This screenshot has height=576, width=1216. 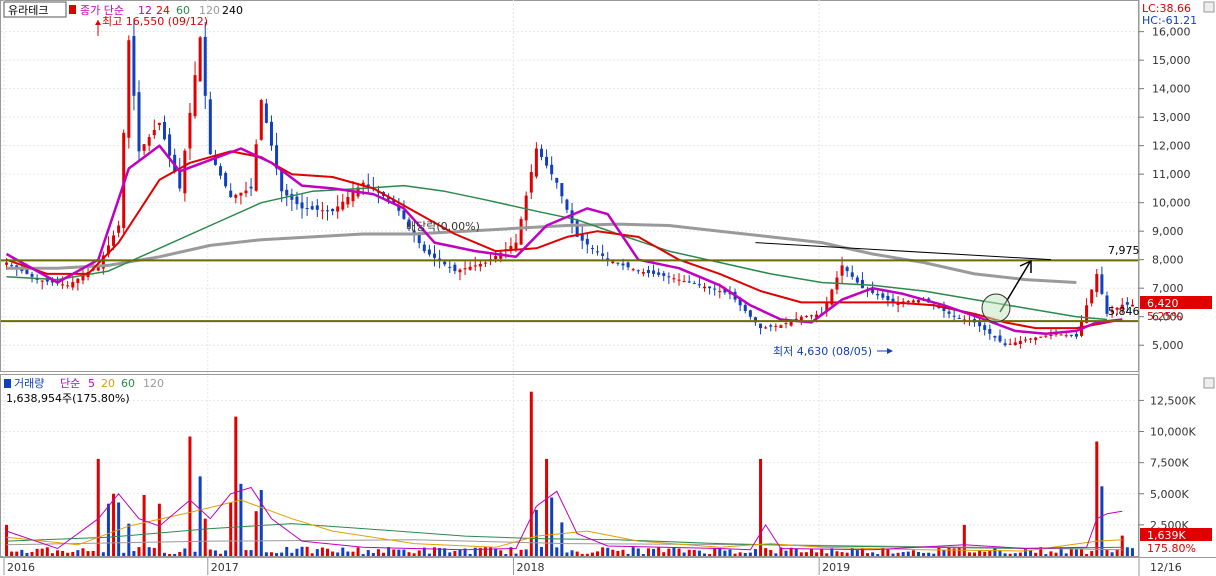 I want to click on stock-name-box, so click(x=35, y=9).